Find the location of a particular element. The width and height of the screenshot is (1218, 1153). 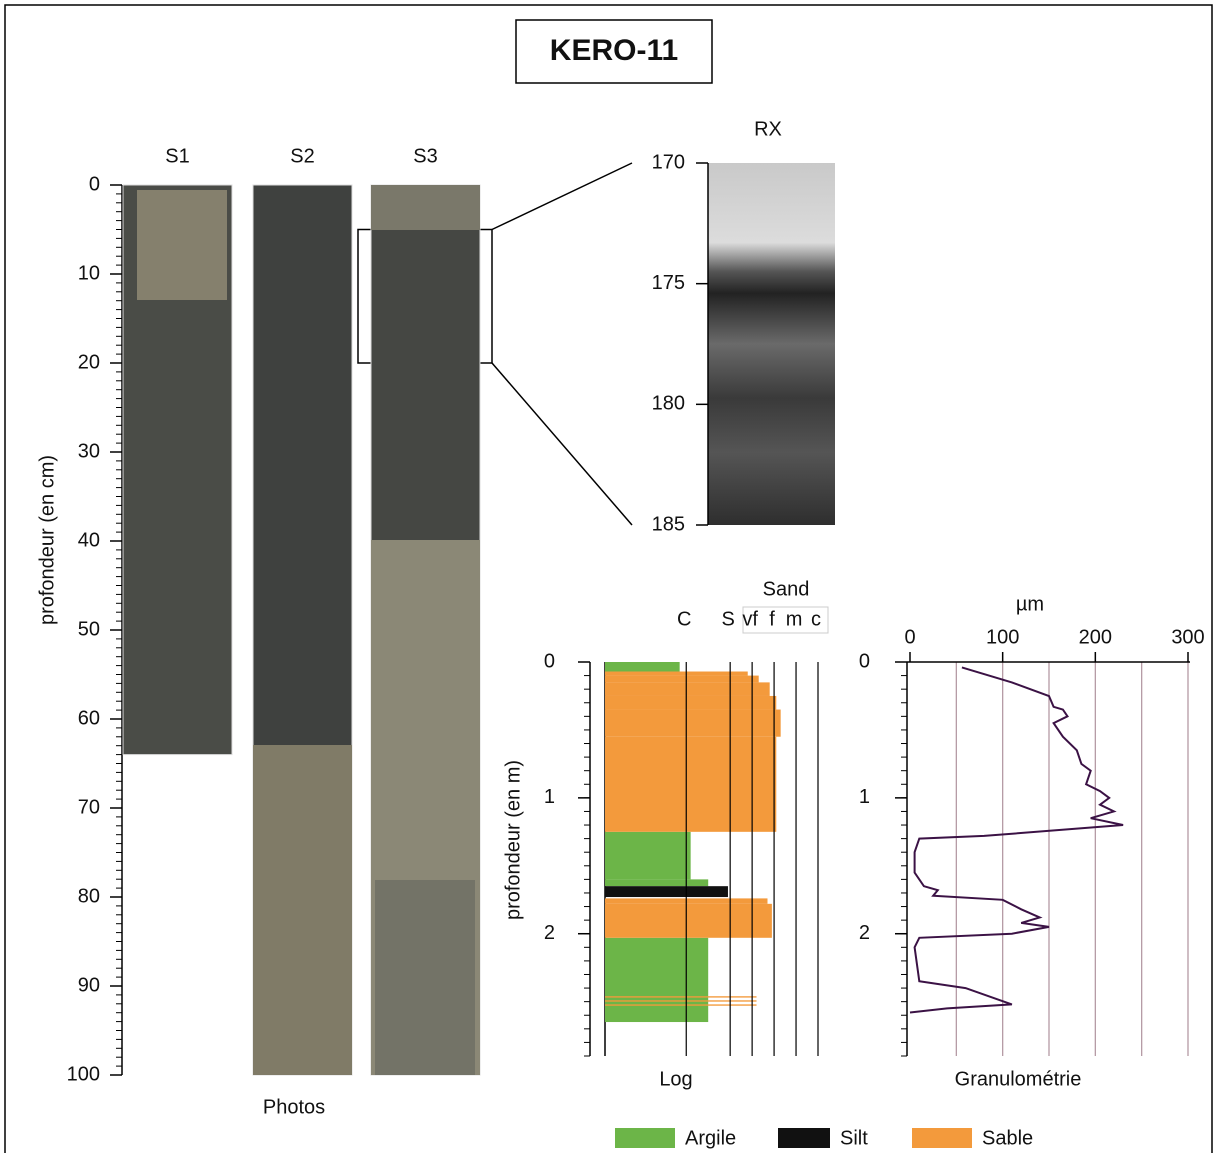

core-label: S1 is located at coordinates (177, 156).